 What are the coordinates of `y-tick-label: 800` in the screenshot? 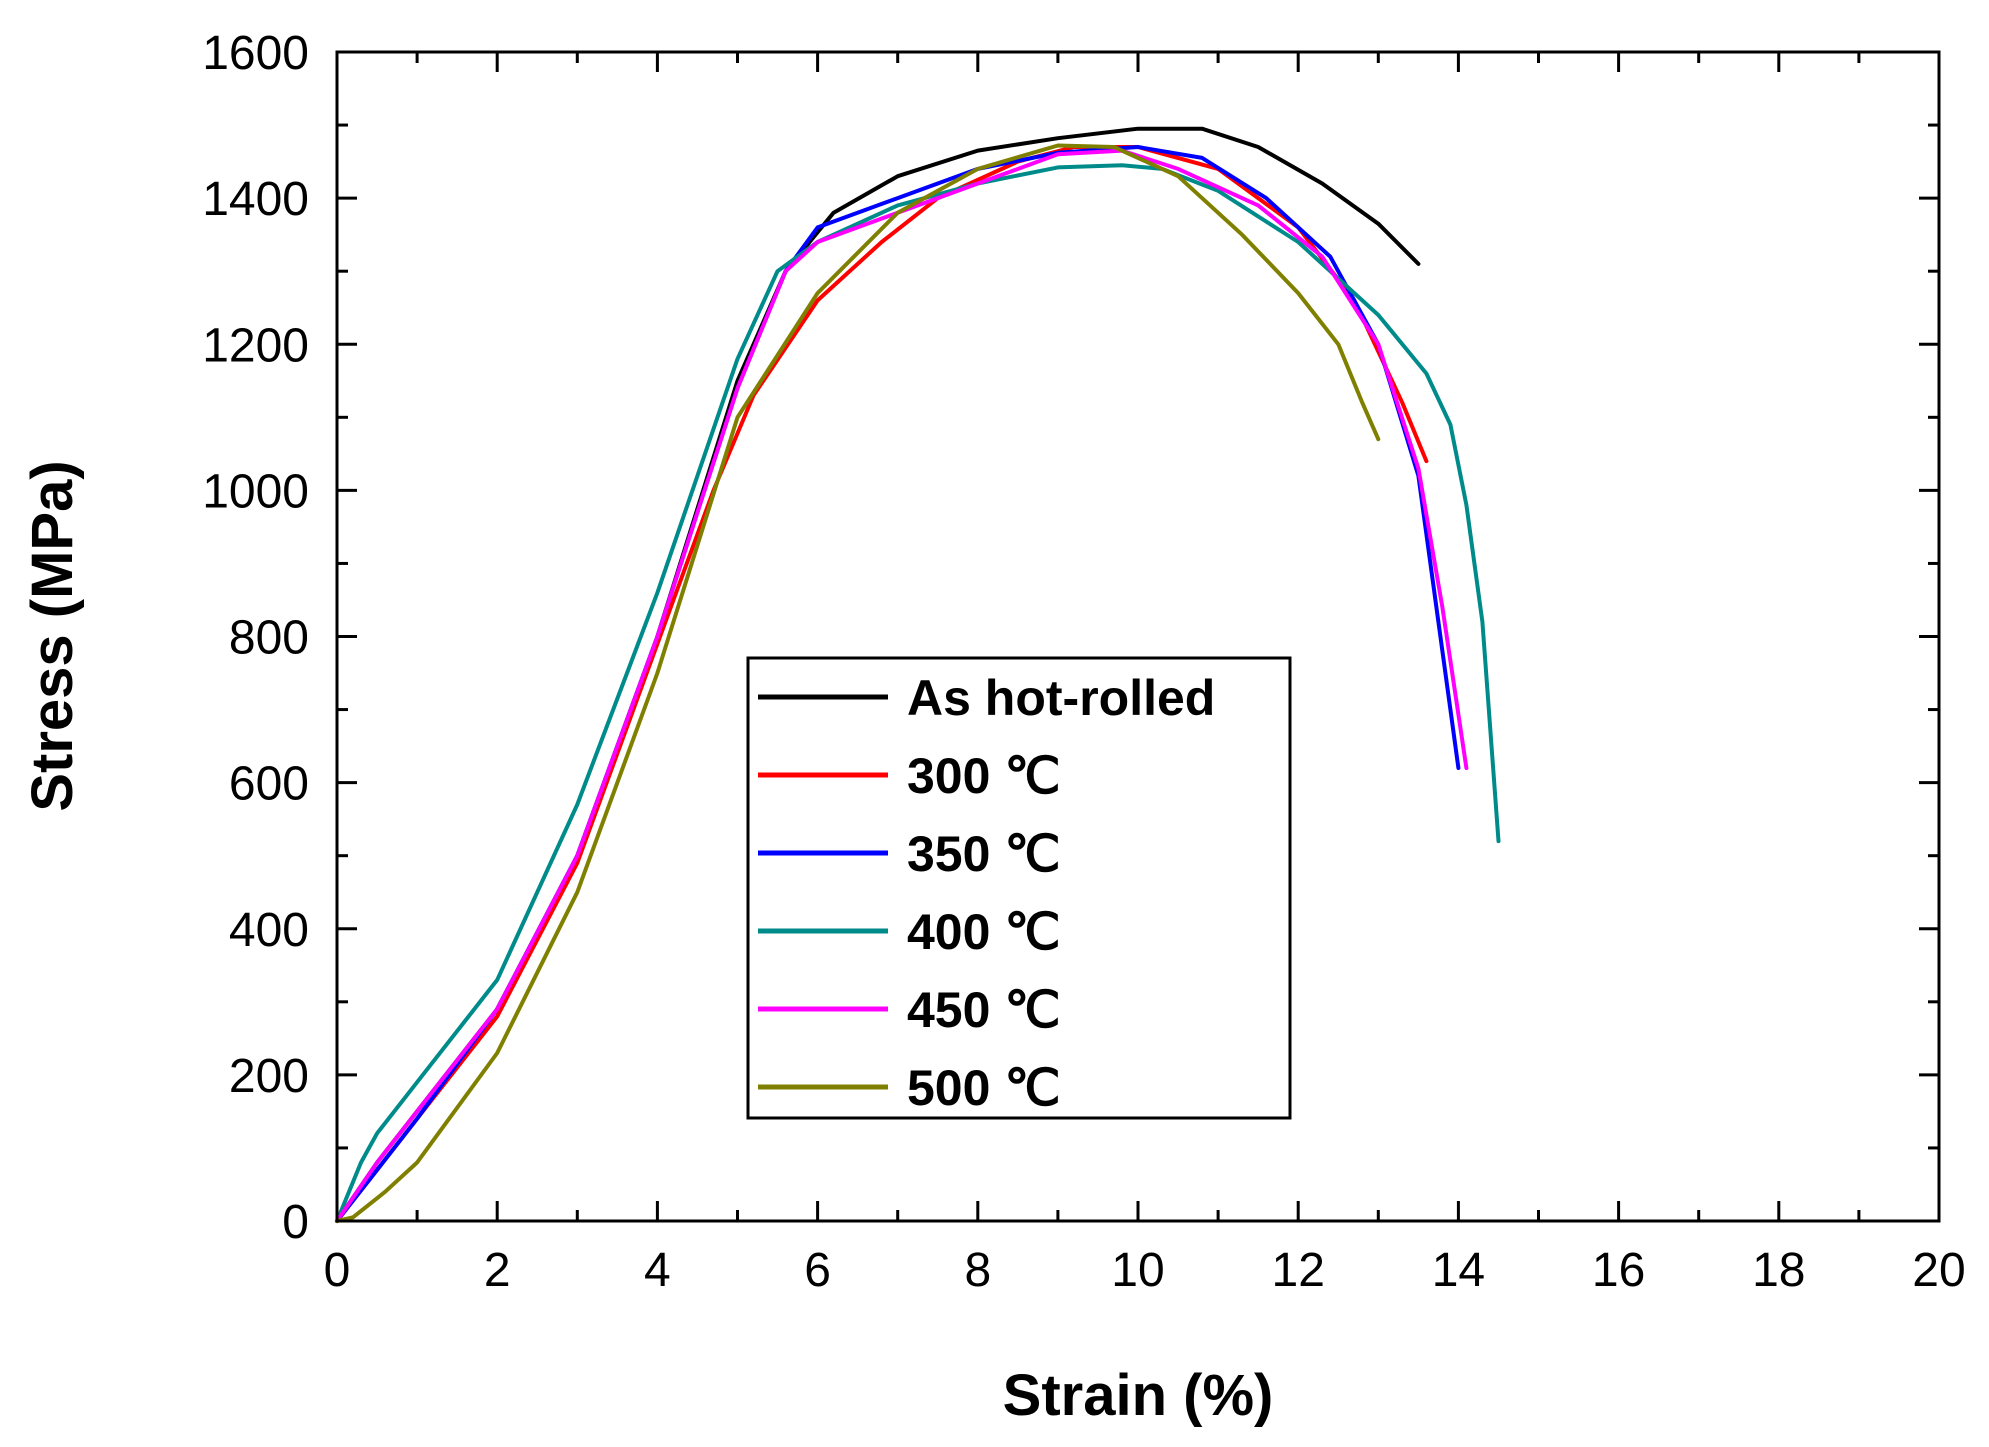 It's located at (269, 638).